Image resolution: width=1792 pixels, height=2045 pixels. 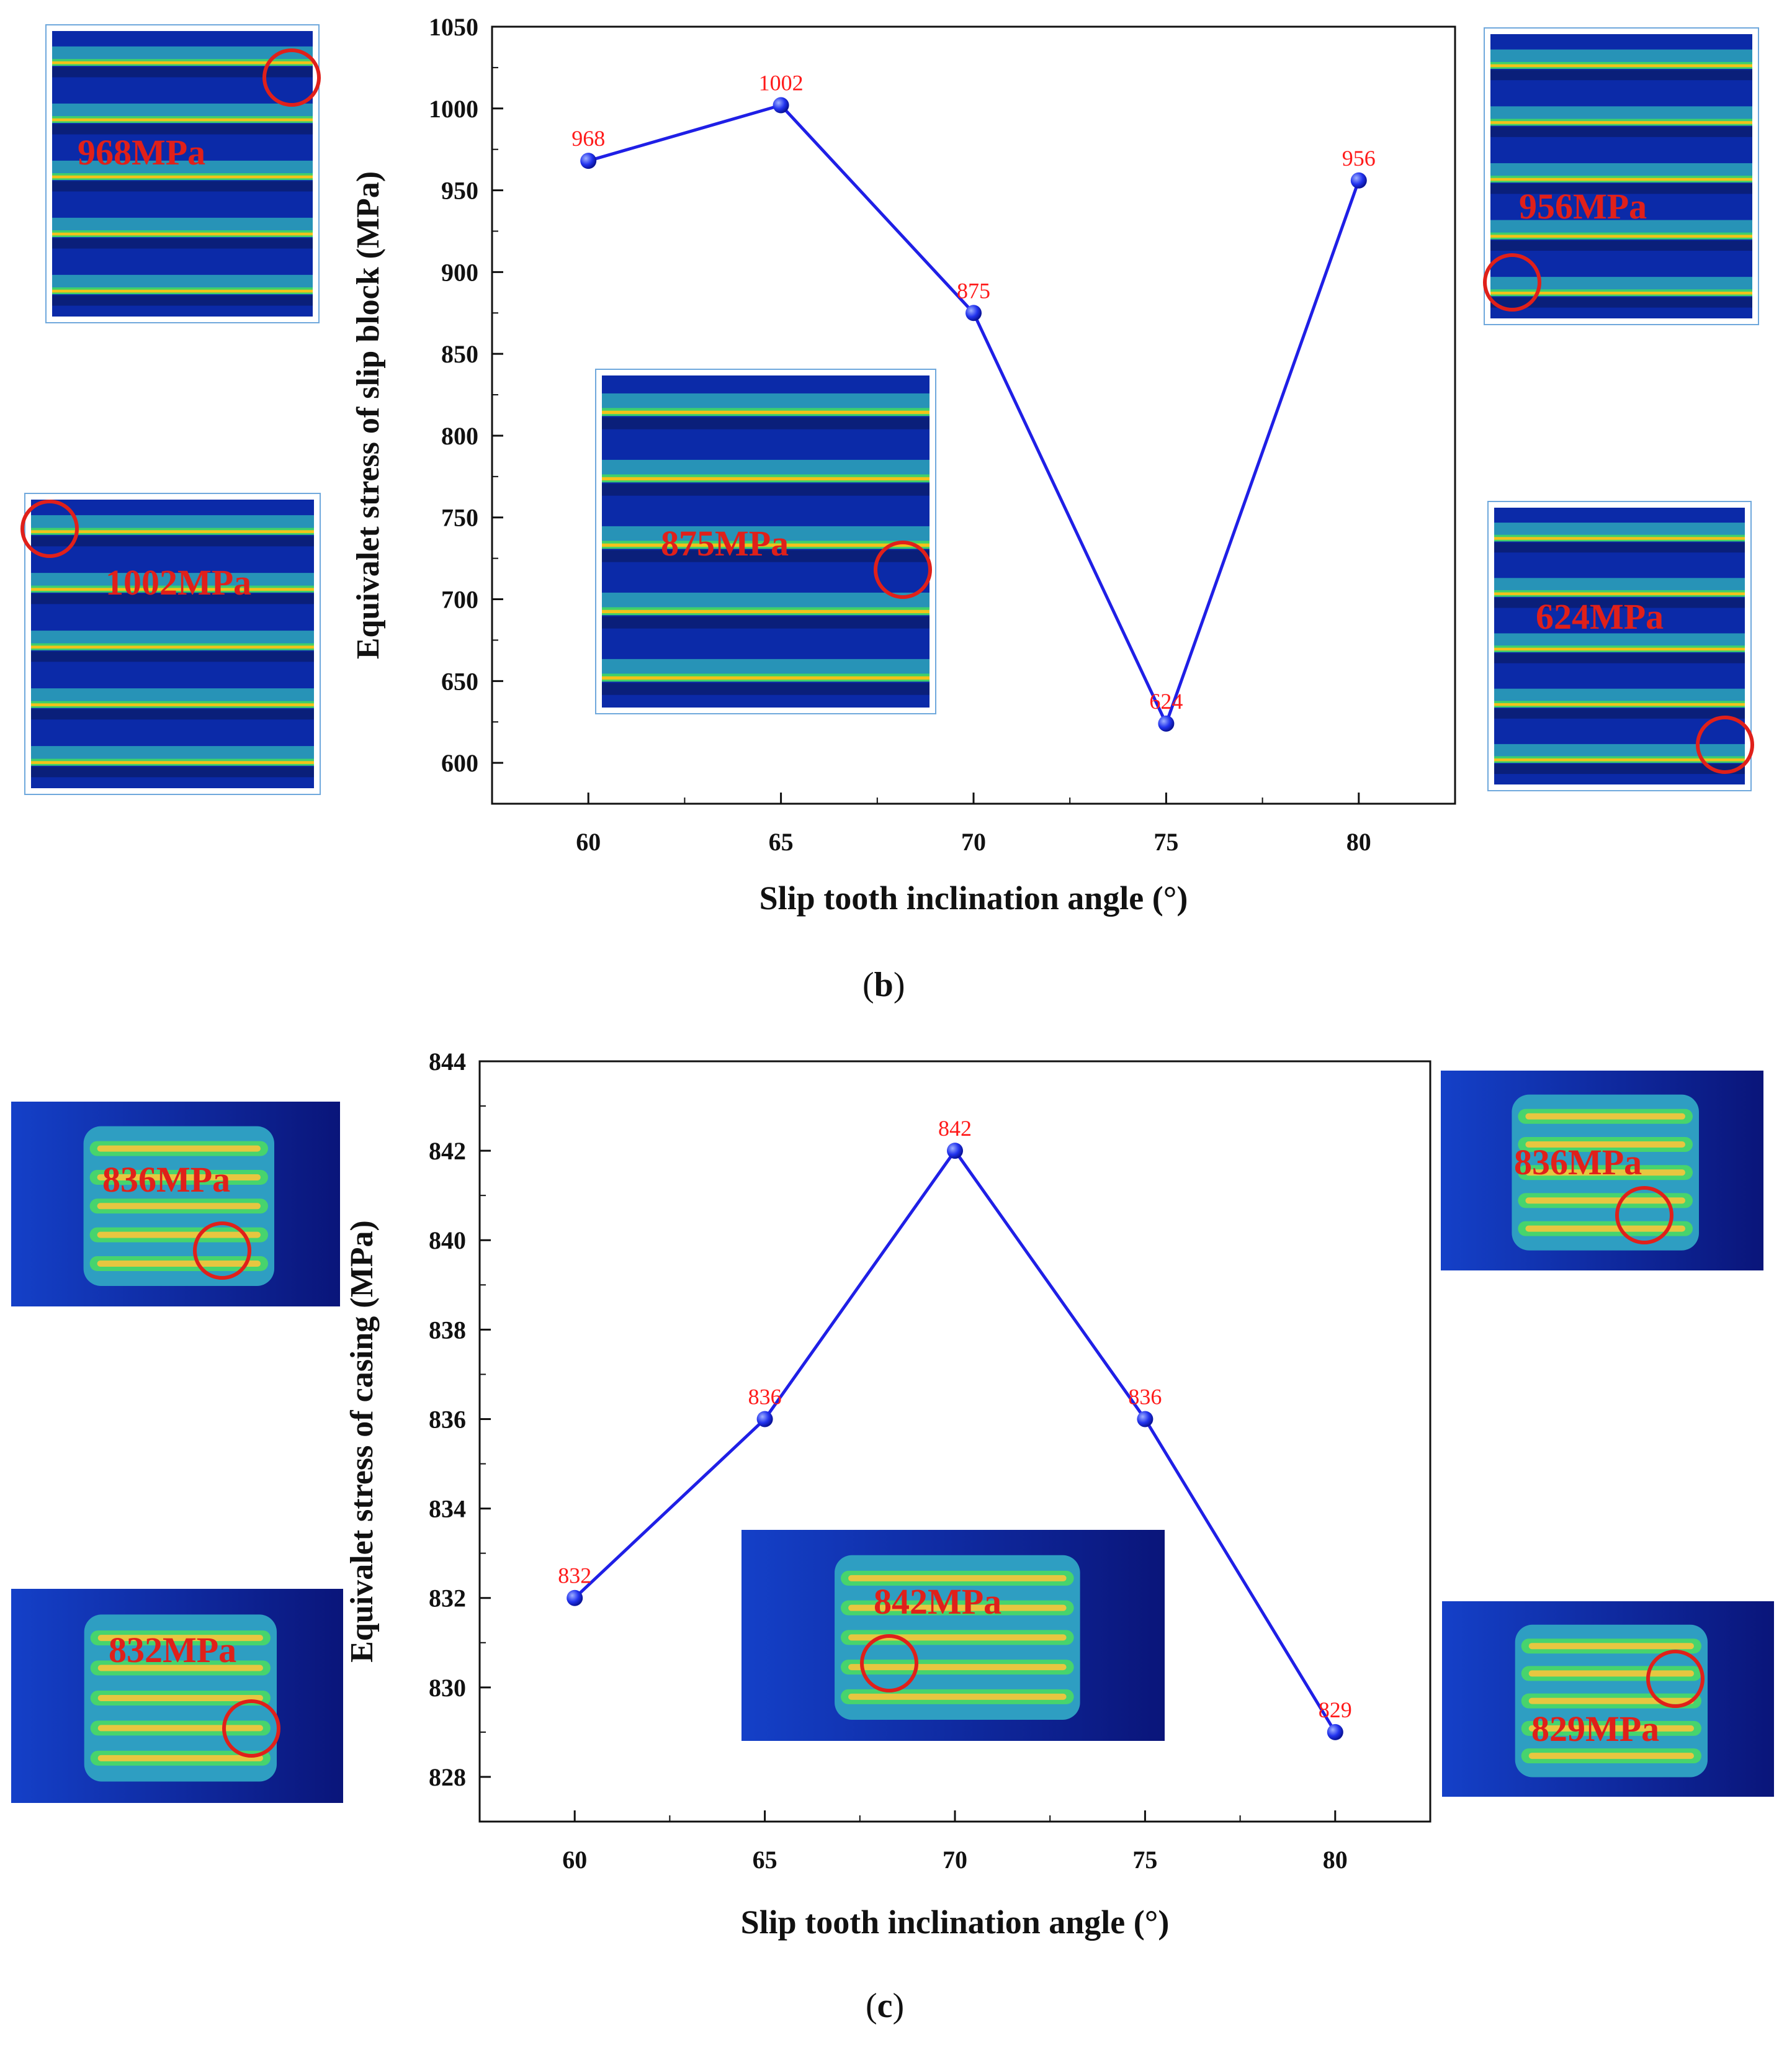 I want to click on data-label: 968, so click(x=588, y=138).